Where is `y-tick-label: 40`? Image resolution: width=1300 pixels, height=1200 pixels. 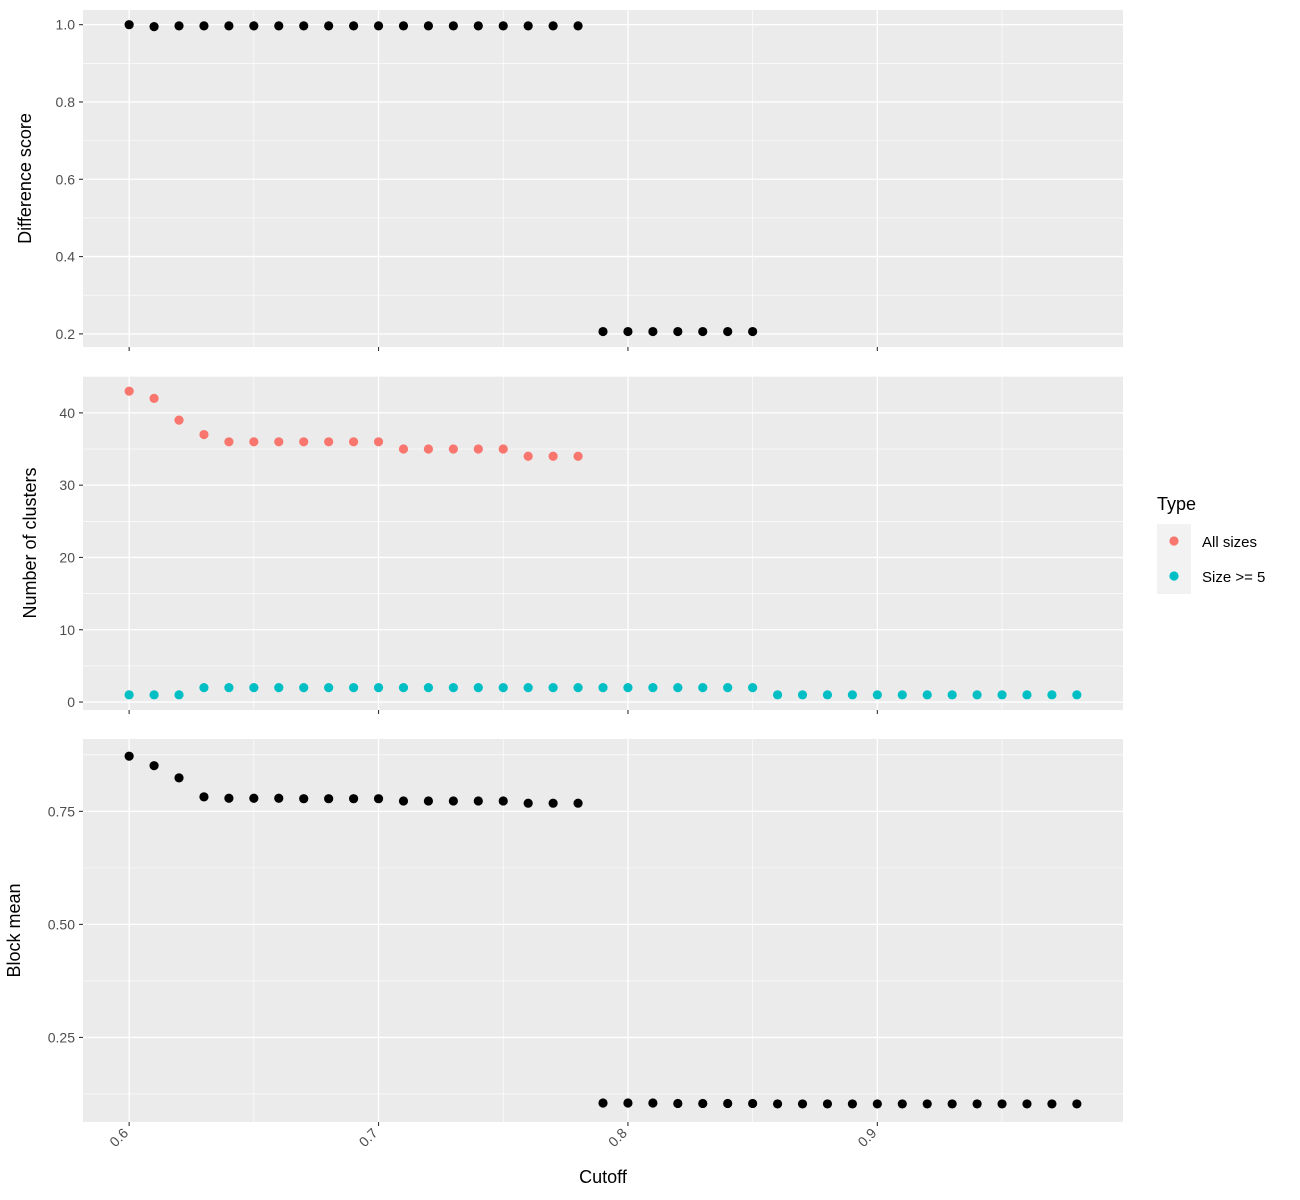 y-tick-label: 40 is located at coordinates (67, 413).